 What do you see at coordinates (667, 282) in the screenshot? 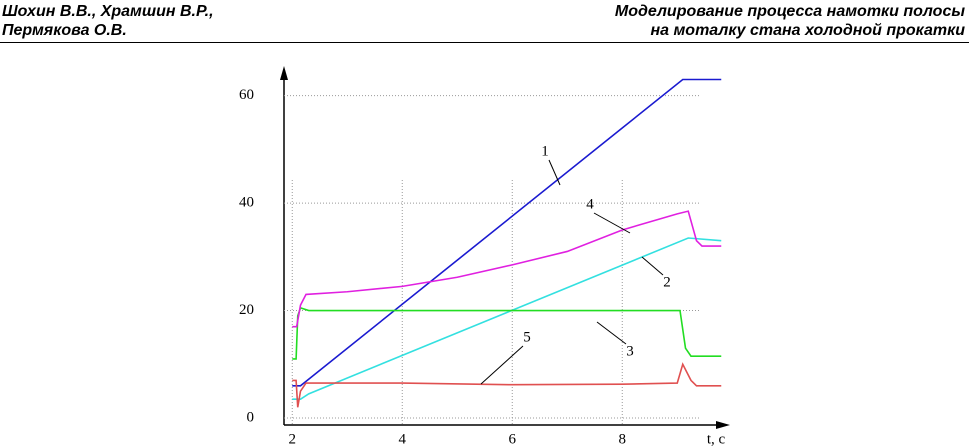
I see `curve-label: 2` at bounding box center [667, 282].